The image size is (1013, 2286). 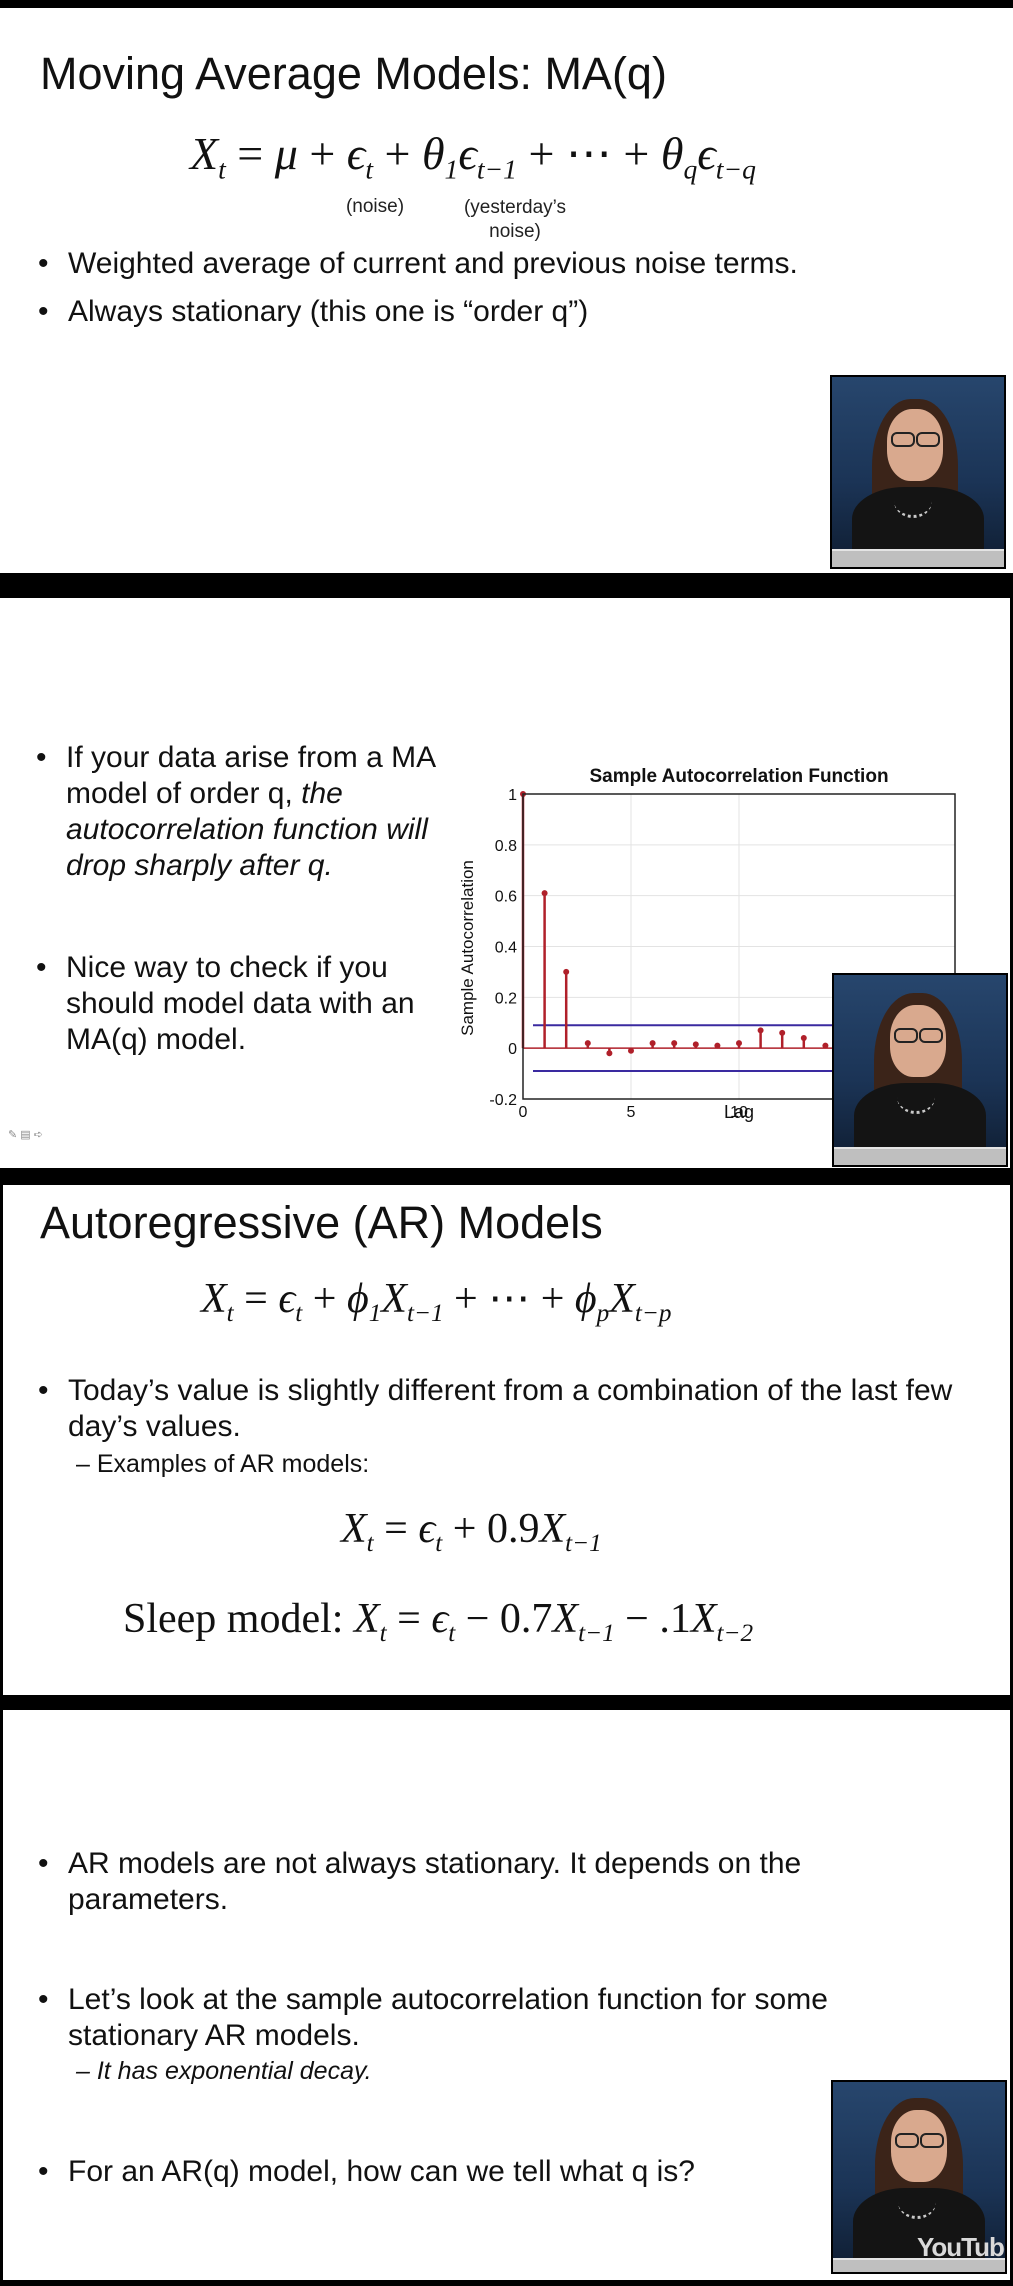 I want to click on ma-equation: Xt = μ + ϵt + θ1ϵt−1 + ⋯ + θqϵt−q, so click(x=473, y=156).